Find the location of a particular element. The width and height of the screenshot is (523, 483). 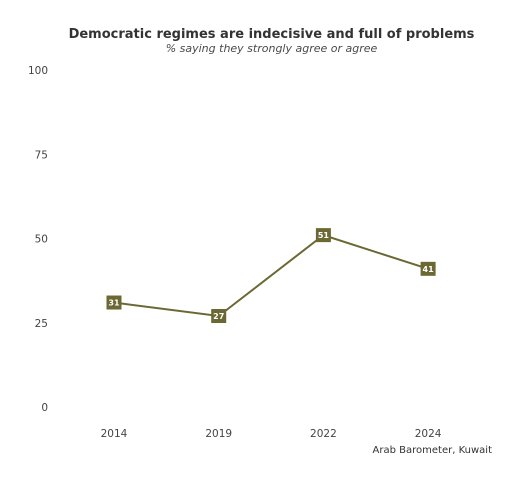

data-label: 27 is located at coordinates (218, 316).